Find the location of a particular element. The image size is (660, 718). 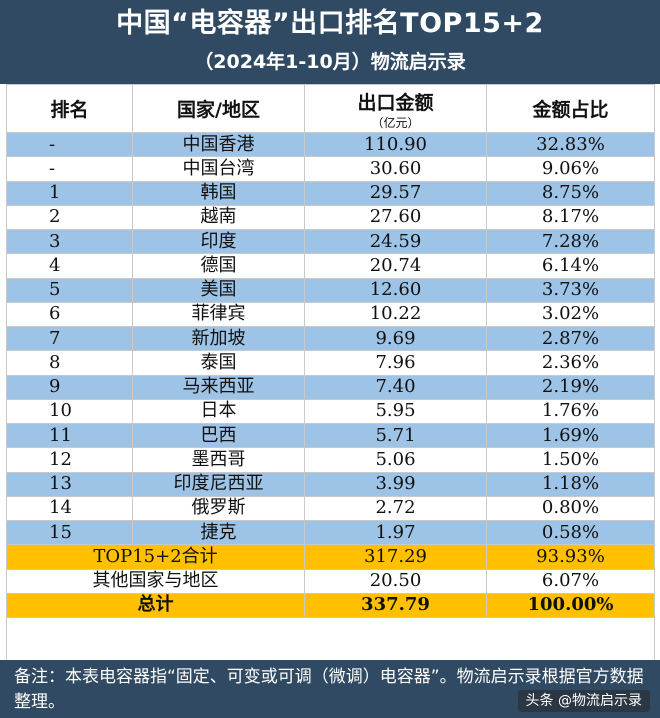

table-row: 3 印度 24.59 7.28% is located at coordinates (330, 241).